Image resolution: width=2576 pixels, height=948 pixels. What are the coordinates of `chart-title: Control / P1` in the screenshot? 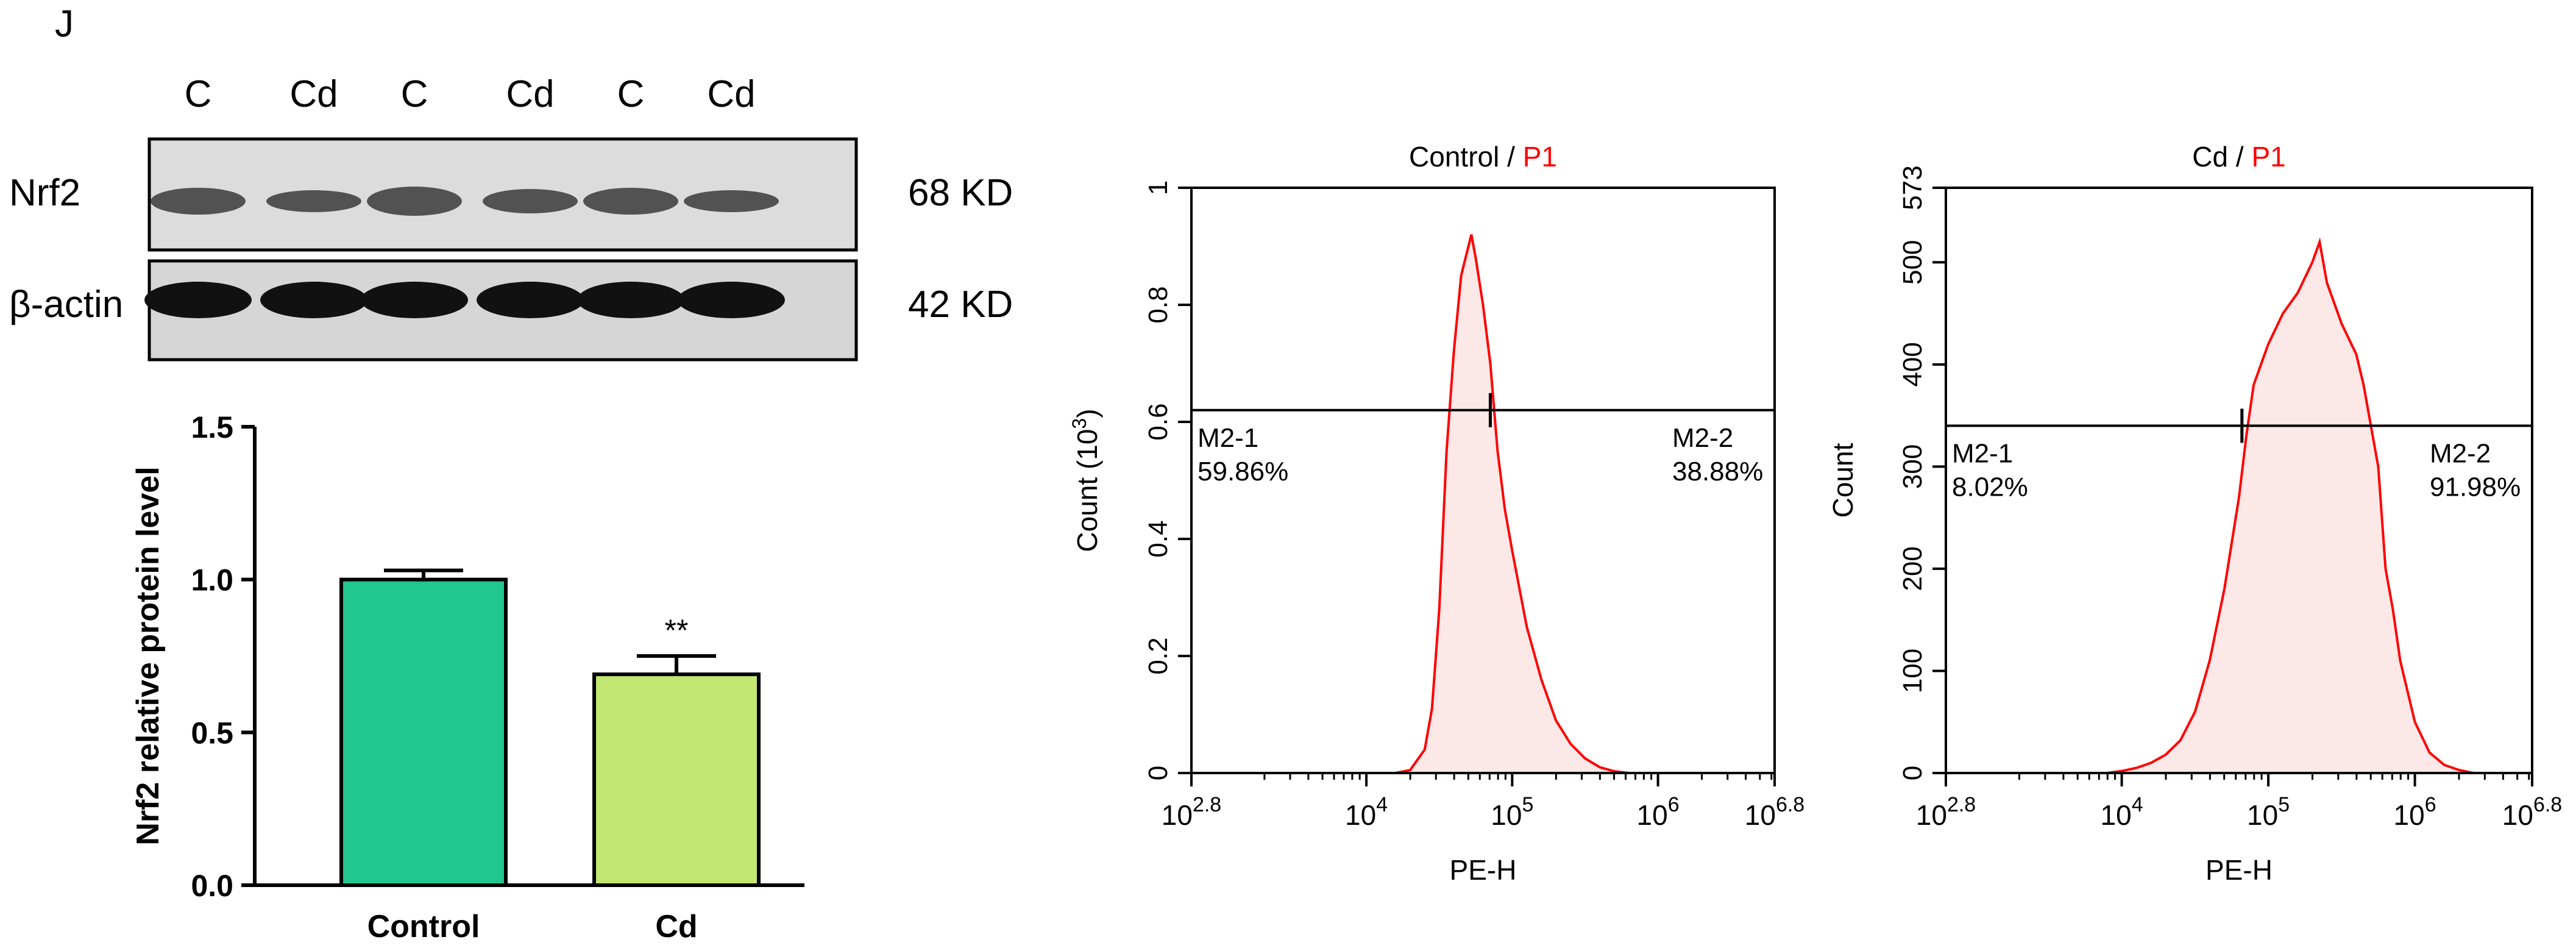 It's located at (1483, 157).